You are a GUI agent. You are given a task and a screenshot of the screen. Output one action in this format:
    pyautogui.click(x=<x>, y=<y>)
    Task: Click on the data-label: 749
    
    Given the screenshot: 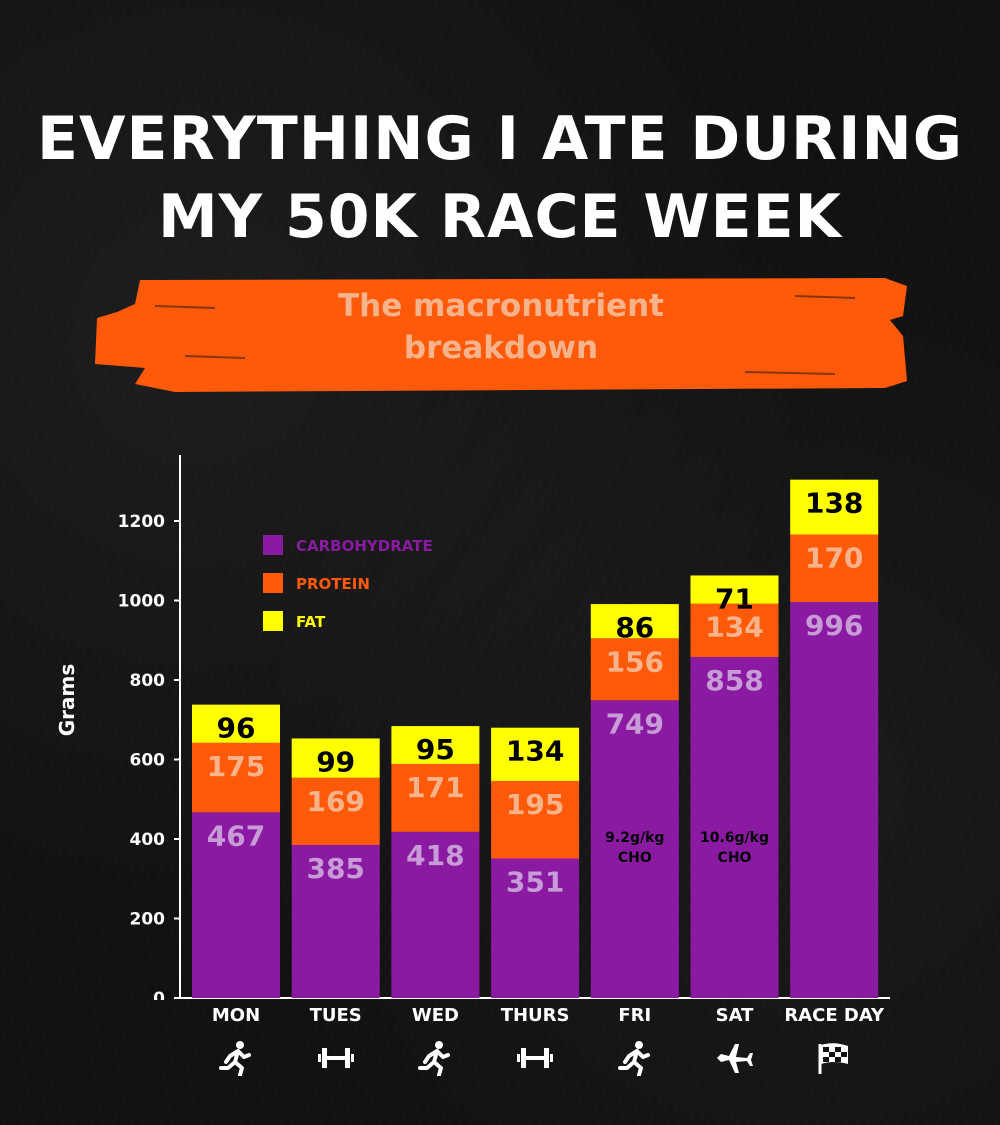 What is the action you would take?
    pyautogui.click(x=635, y=723)
    